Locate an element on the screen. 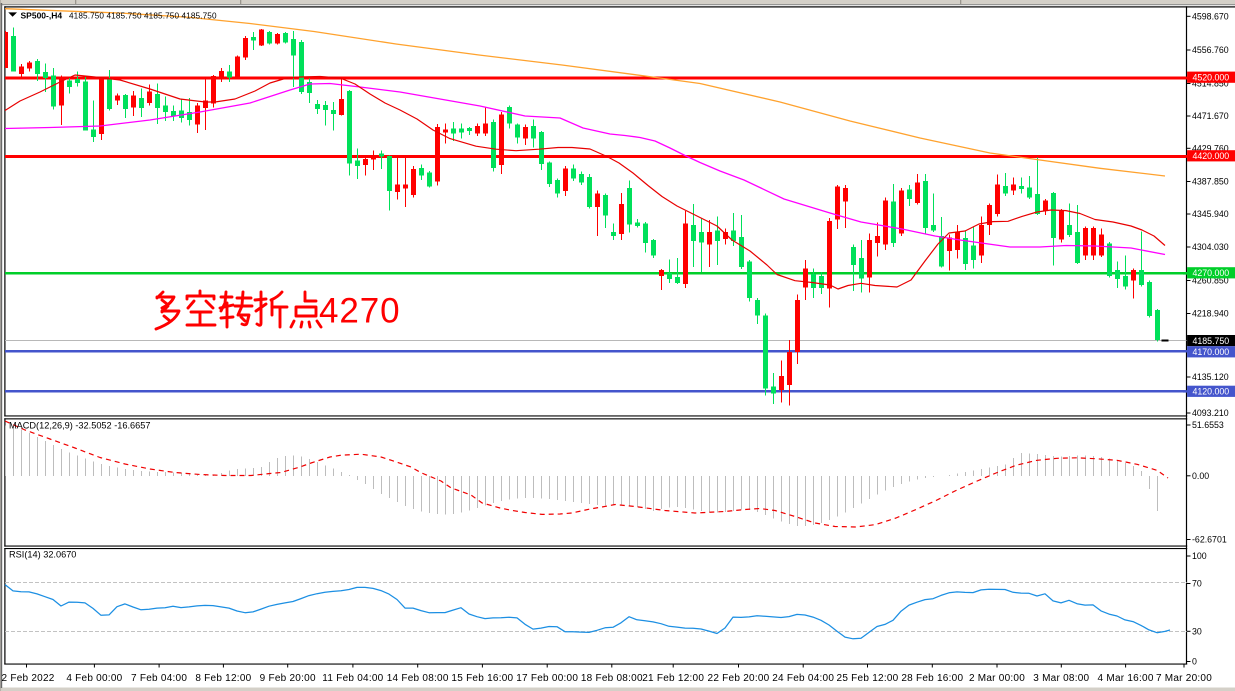  svg-text: 4218.940 is located at coordinates (1210, 314).